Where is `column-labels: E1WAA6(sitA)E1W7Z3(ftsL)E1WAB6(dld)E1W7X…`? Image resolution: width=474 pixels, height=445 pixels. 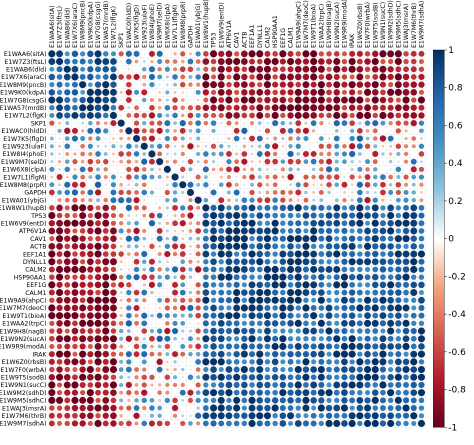
column-labels: E1WAA6(sitA)E1W7Z3(ftsL)E1WAB6(dld)E1W7X… is located at coordinates (237, 24).